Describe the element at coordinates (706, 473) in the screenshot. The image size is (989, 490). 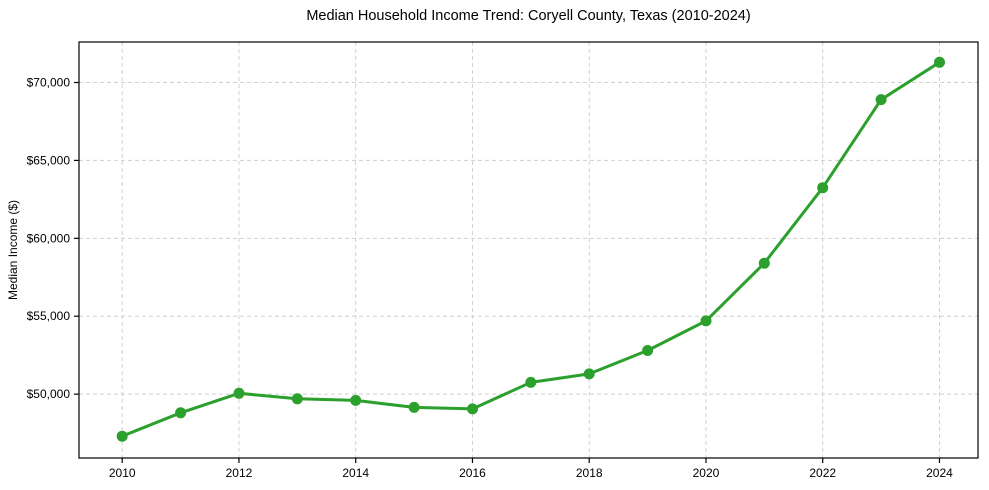
I see `x-tick-label: 2020` at that location.